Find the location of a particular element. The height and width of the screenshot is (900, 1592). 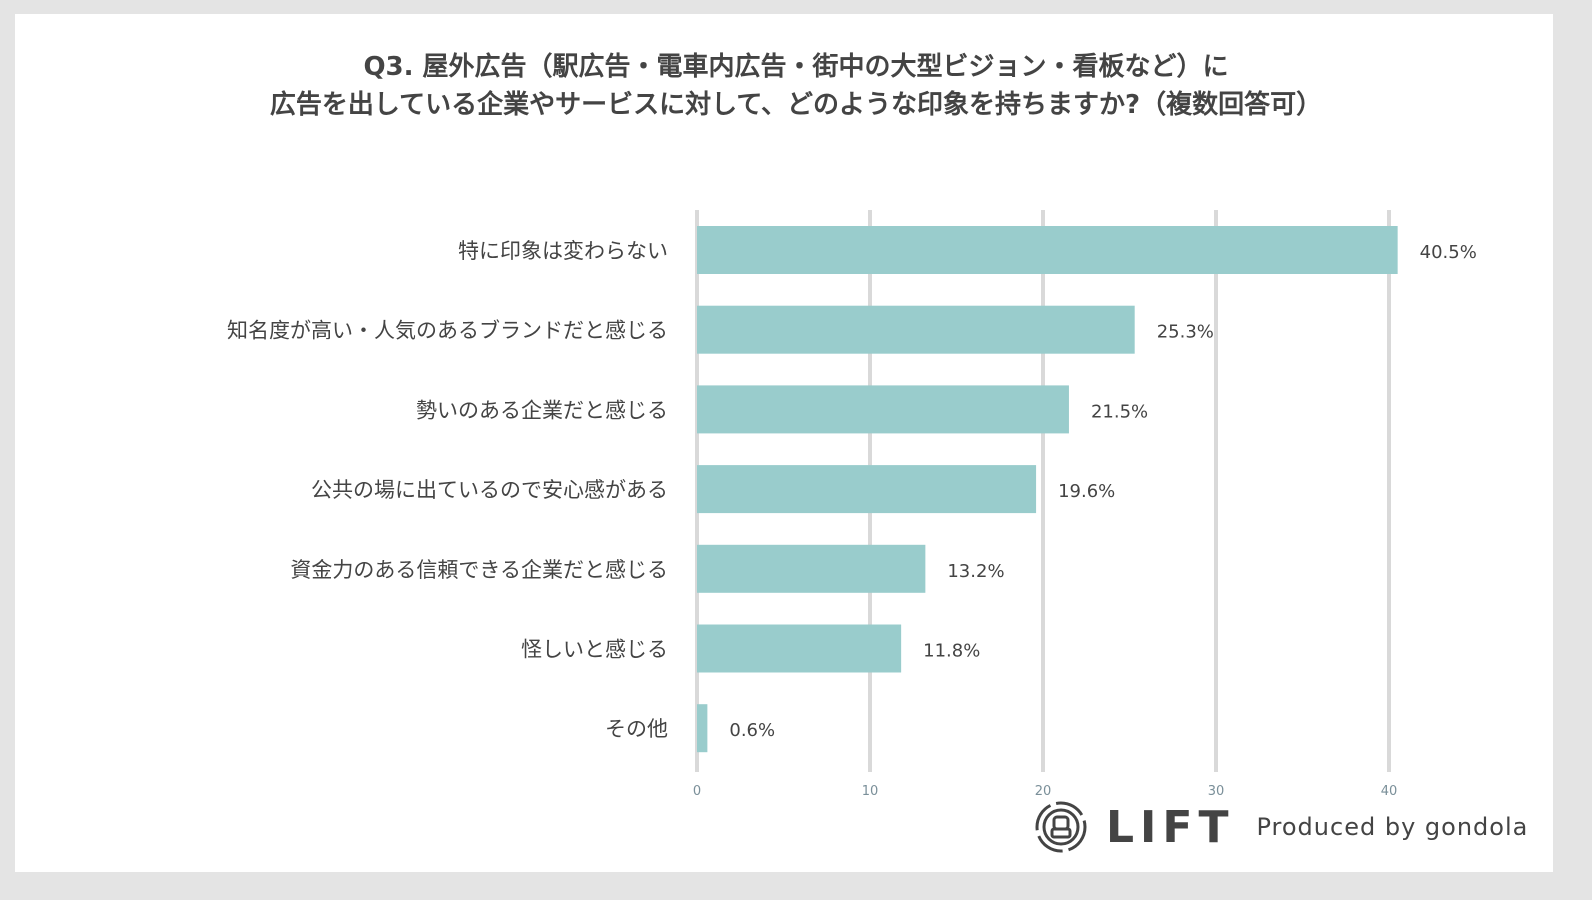

brand-logo: LIFT Produced by gondola is located at coordinates (1281, 827).